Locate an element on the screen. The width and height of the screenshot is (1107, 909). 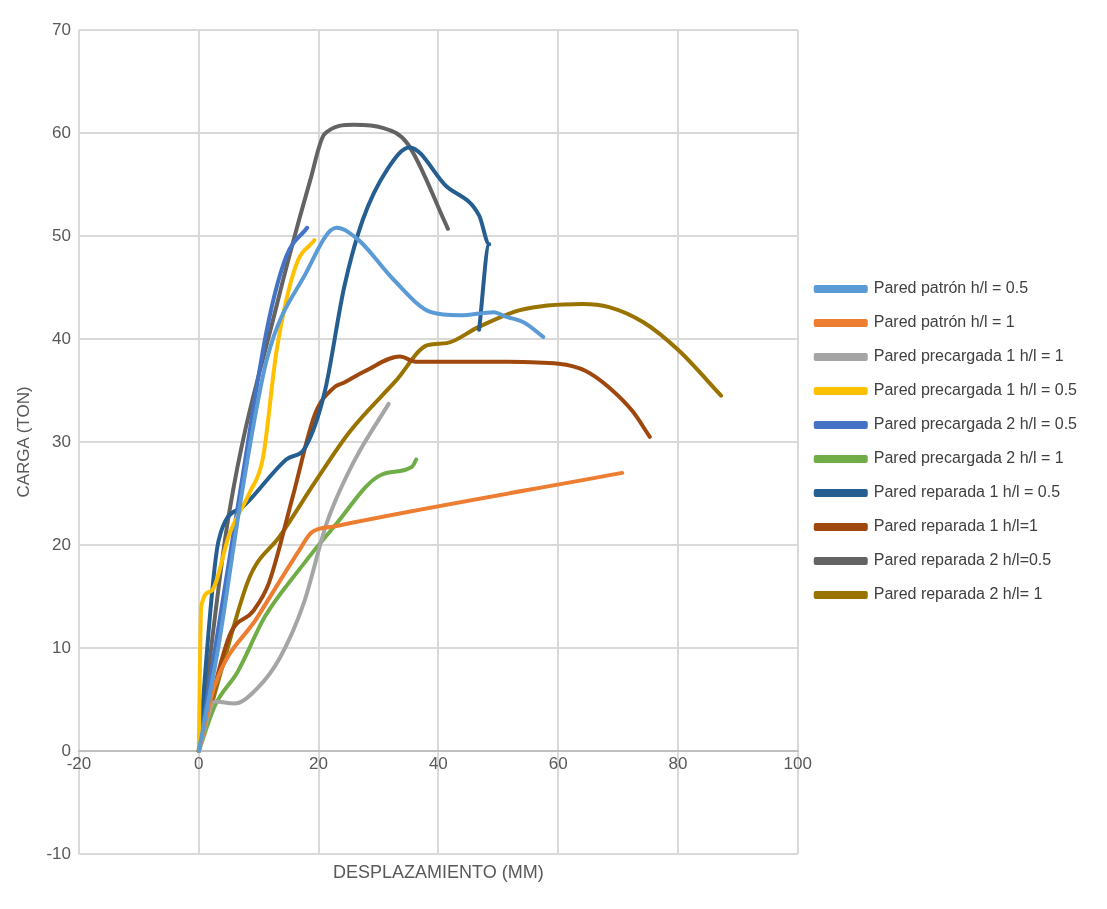
legend-label: Pared reparada 2 h/l= 1 is located at coordinates (958, 594).